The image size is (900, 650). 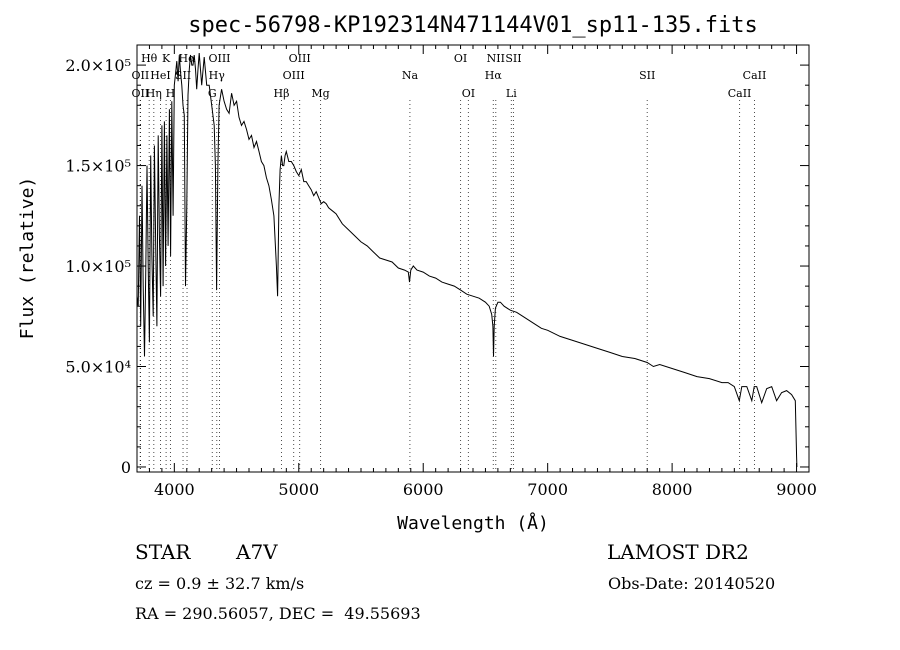 I want to click on y-axis-label: Flux (relative), so click(x=27, y=258).